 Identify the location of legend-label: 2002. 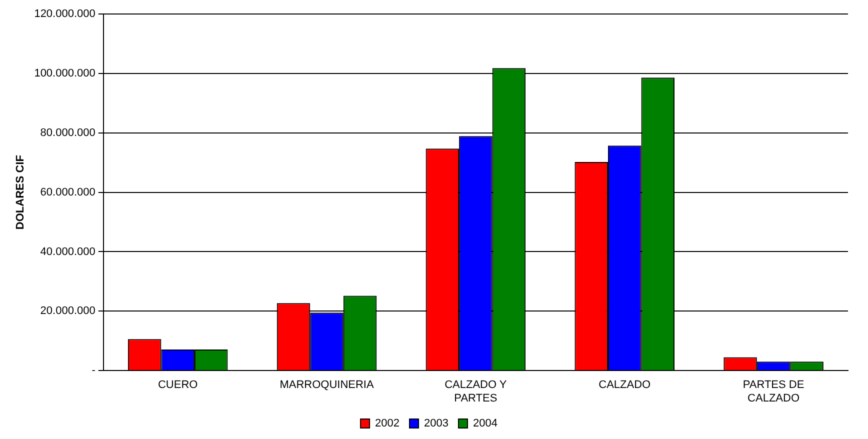
(387, 424).